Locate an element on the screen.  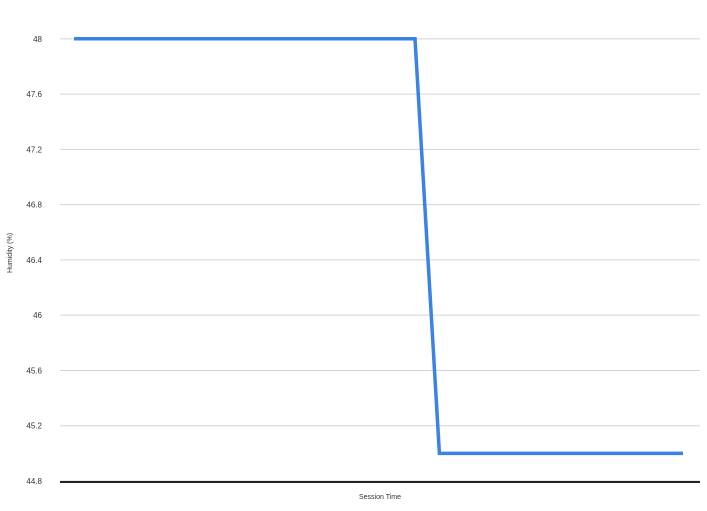
y-tick-label: 48 is located at coordinates (37, 39).